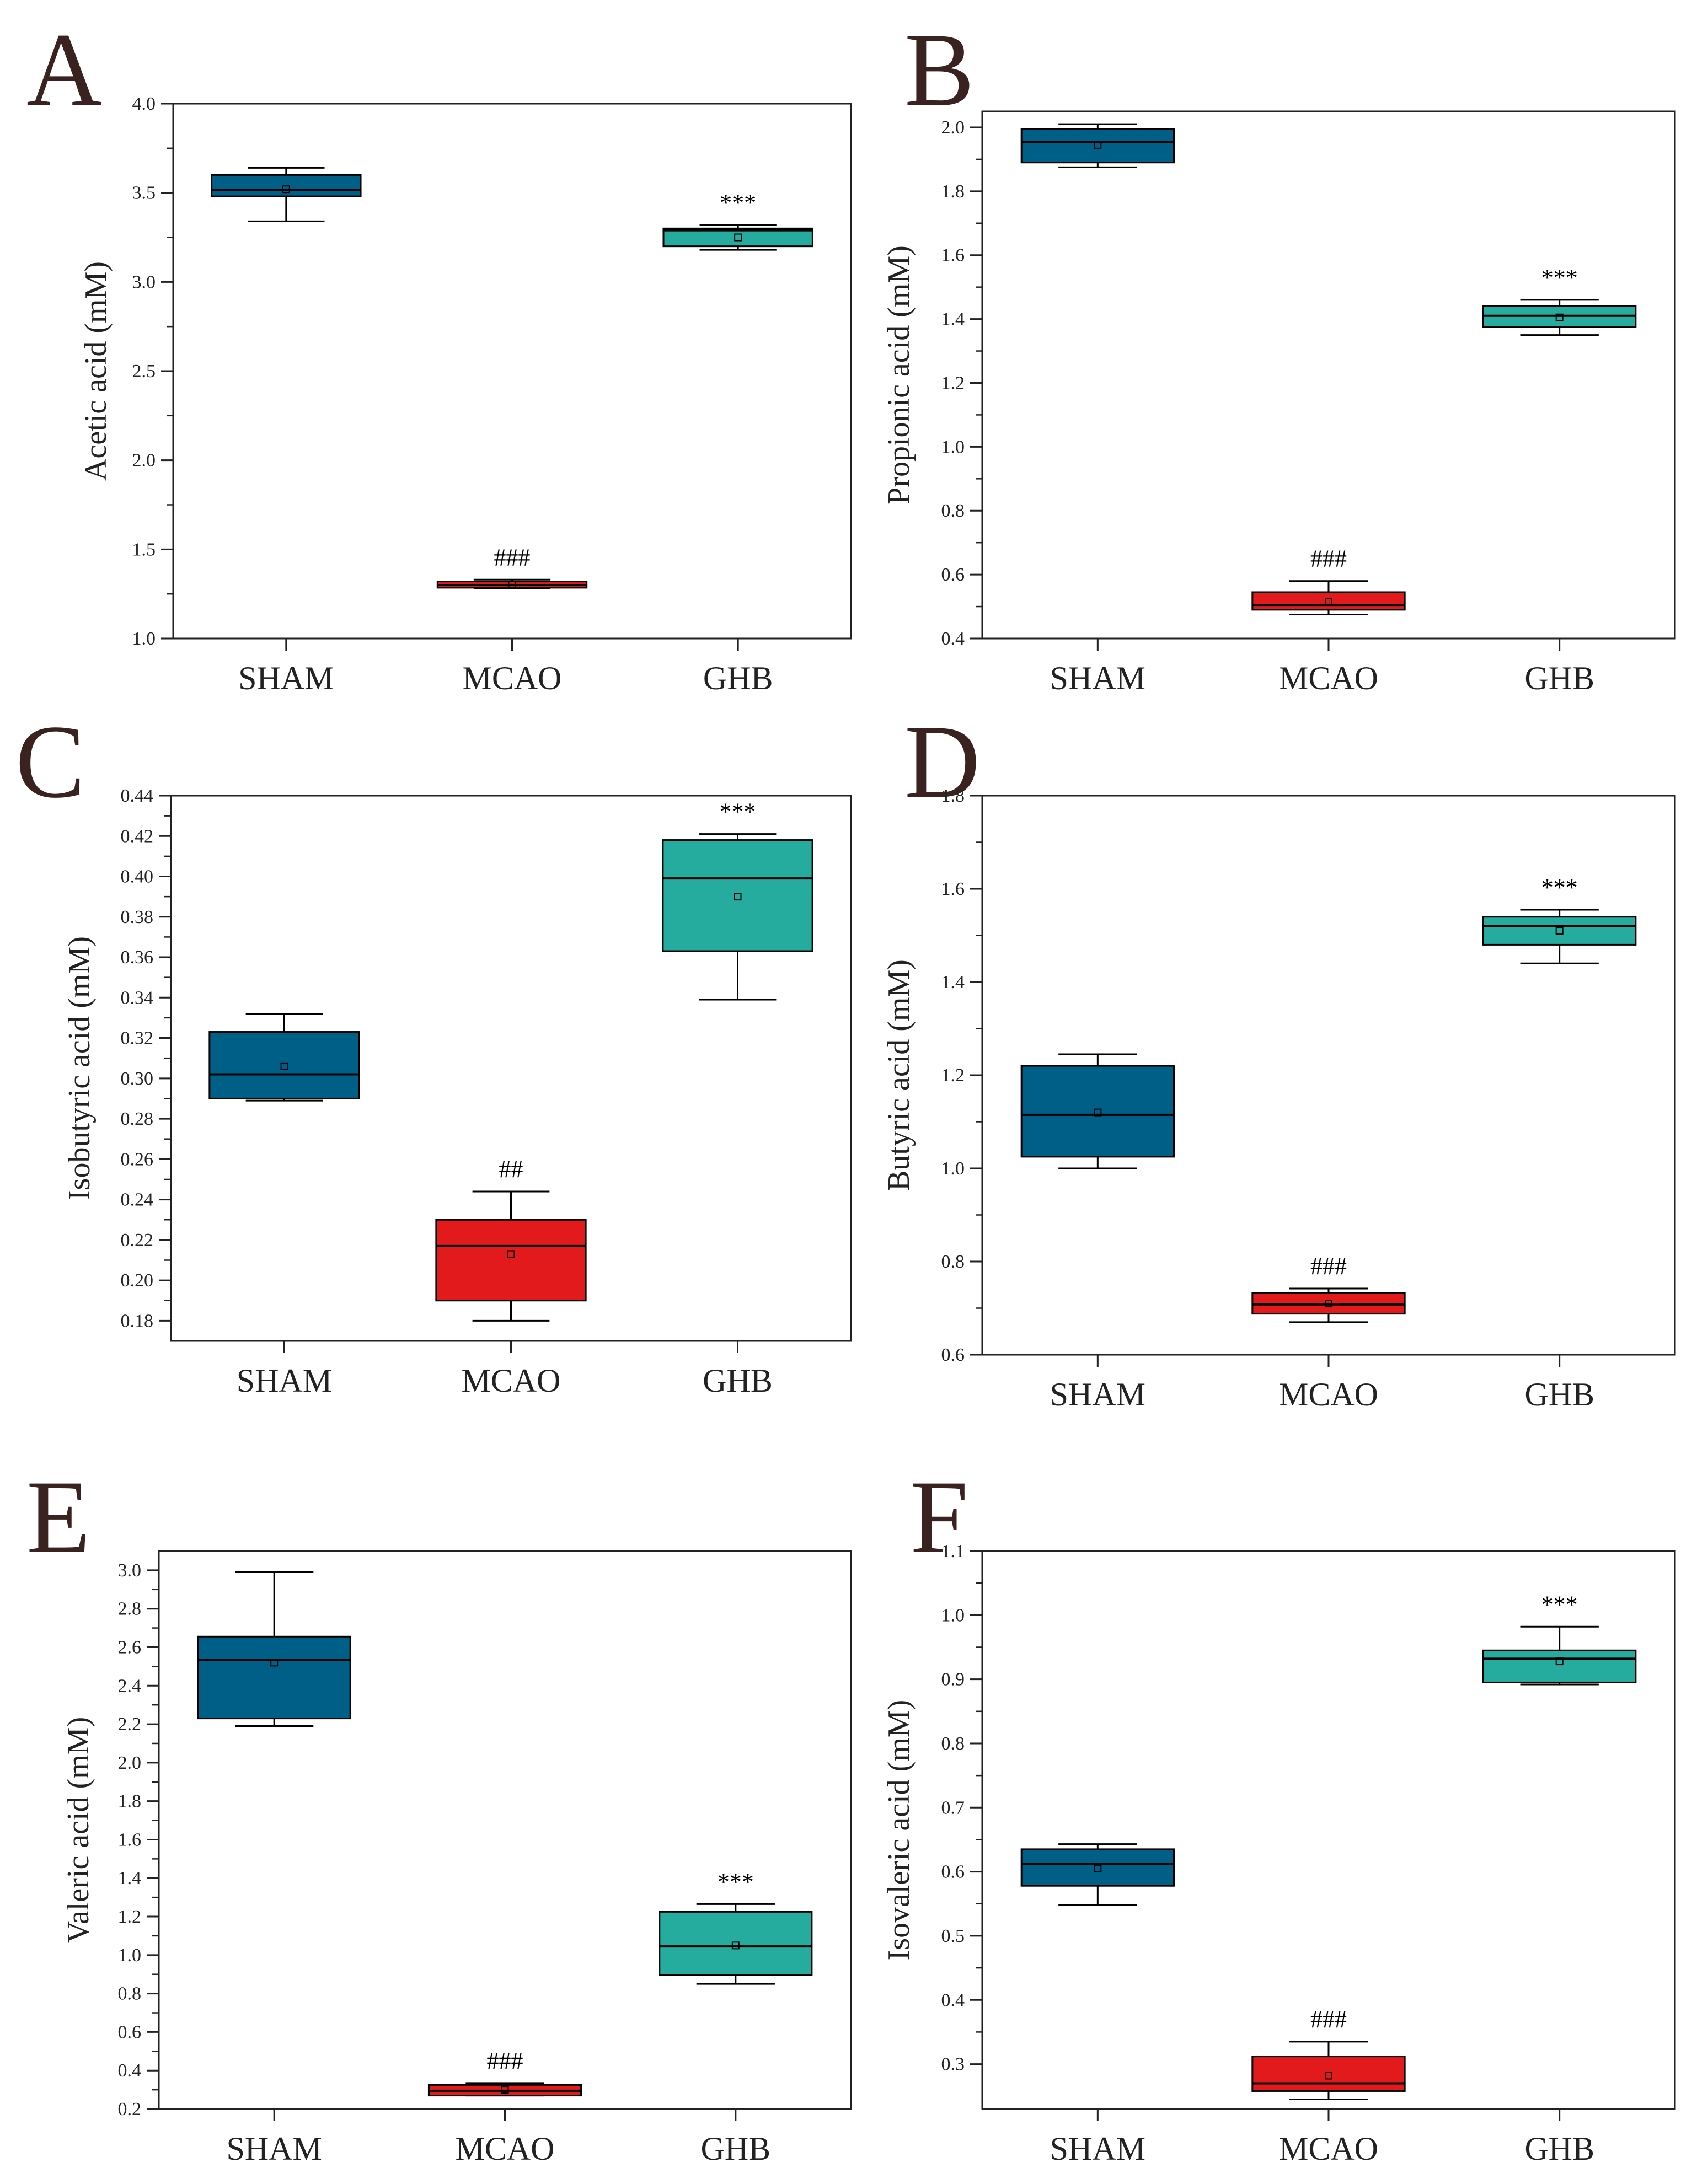  What do you see at coordinates (137, 1200) in the screenshot?
I see `y-tick-label-c-3: 0.24` at bounding box center [137, 1200].